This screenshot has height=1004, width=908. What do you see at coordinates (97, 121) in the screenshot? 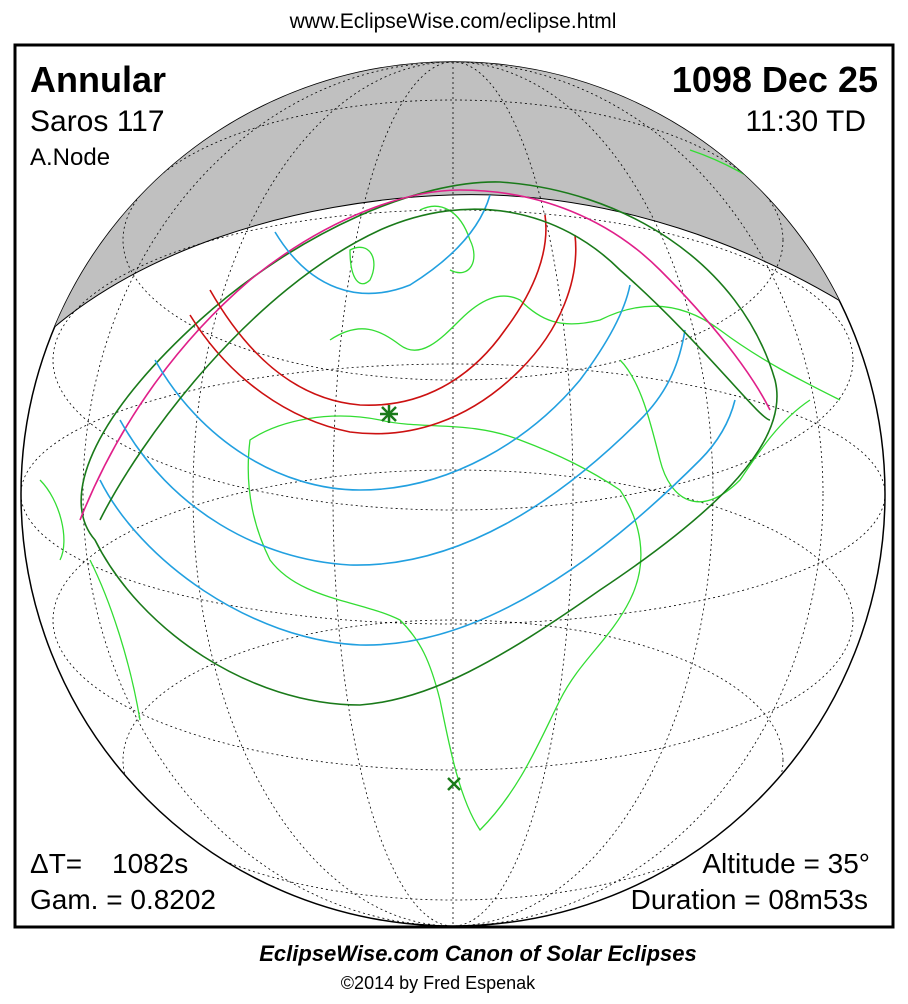
I see `saros: Saros 117` at bounding box center [97, 121].